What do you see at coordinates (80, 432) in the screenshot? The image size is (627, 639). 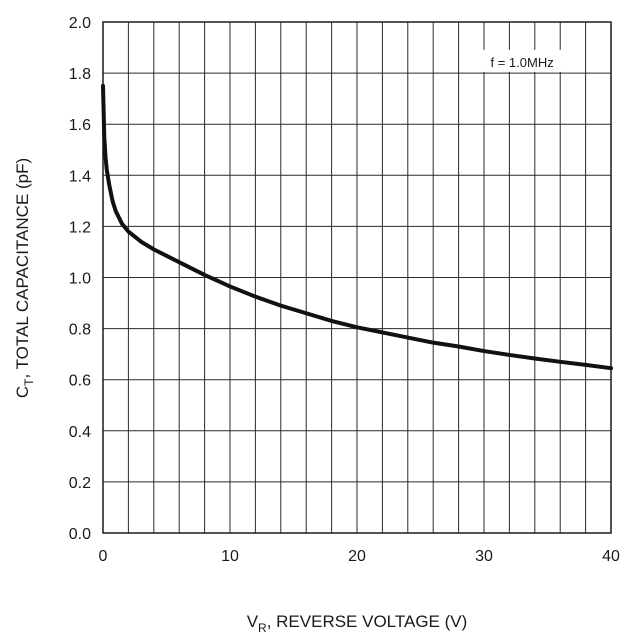 I see `y-tick-label: 0.4` at bounding box center [80, 432].